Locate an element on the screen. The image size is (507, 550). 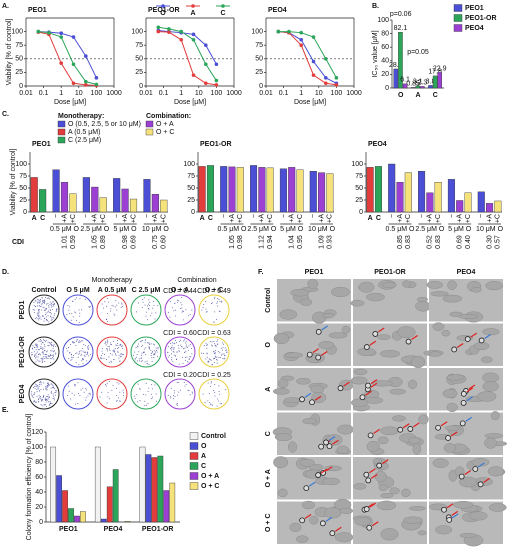
arrow is located at coordinates (372, 471).